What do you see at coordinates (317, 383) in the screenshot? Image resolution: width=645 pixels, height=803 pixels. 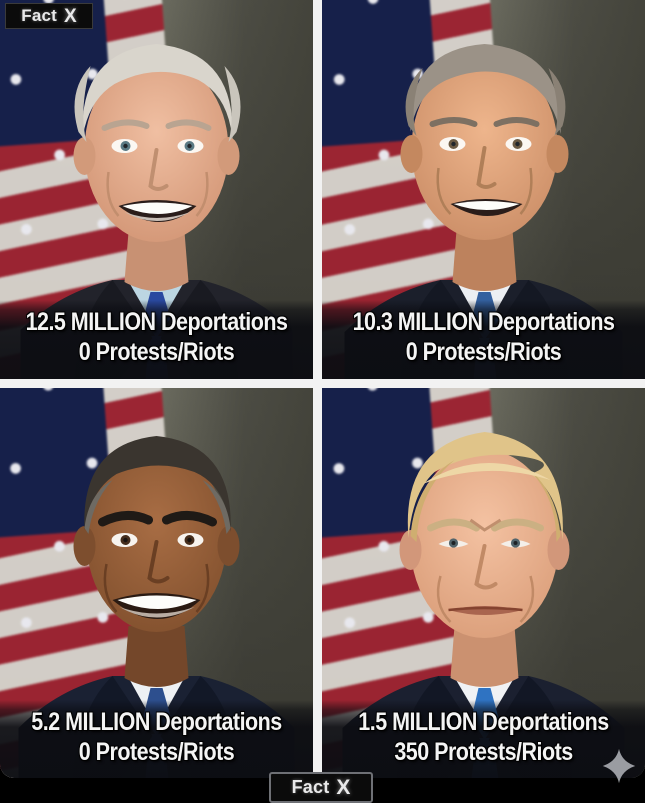 I see `gutter-cross` at bounding box center [317, 383].